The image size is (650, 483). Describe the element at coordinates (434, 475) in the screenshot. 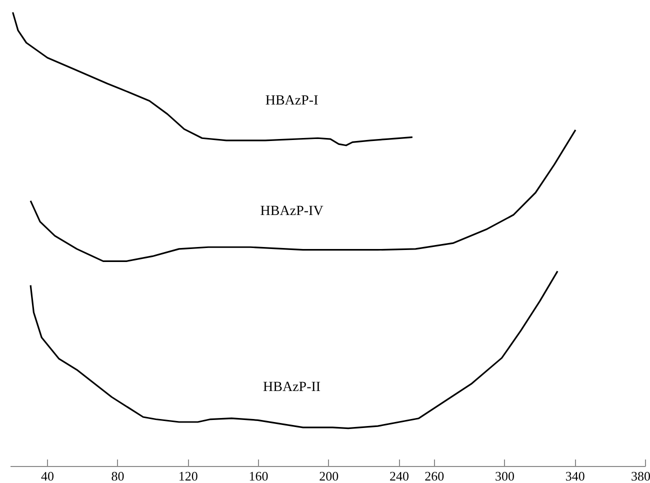

I see `x-tick-label: 260` at that location.